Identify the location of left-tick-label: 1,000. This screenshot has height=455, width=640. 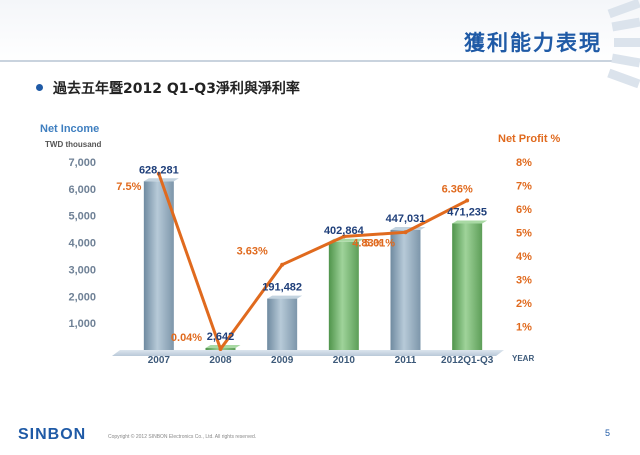
(82, 324).